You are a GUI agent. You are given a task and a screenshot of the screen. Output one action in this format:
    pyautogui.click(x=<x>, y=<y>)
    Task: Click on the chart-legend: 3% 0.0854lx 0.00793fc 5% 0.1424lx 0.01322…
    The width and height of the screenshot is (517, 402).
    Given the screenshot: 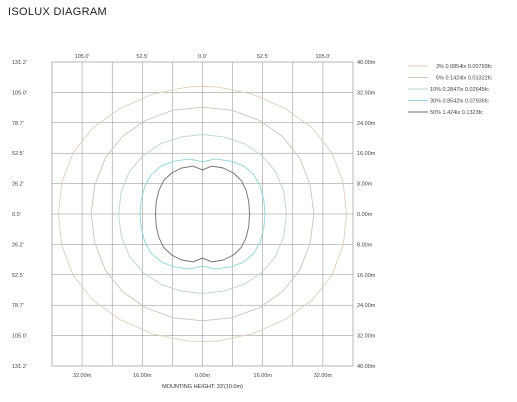 What is the action you would take?
    pyautogui.click(x=450, y=90)
    